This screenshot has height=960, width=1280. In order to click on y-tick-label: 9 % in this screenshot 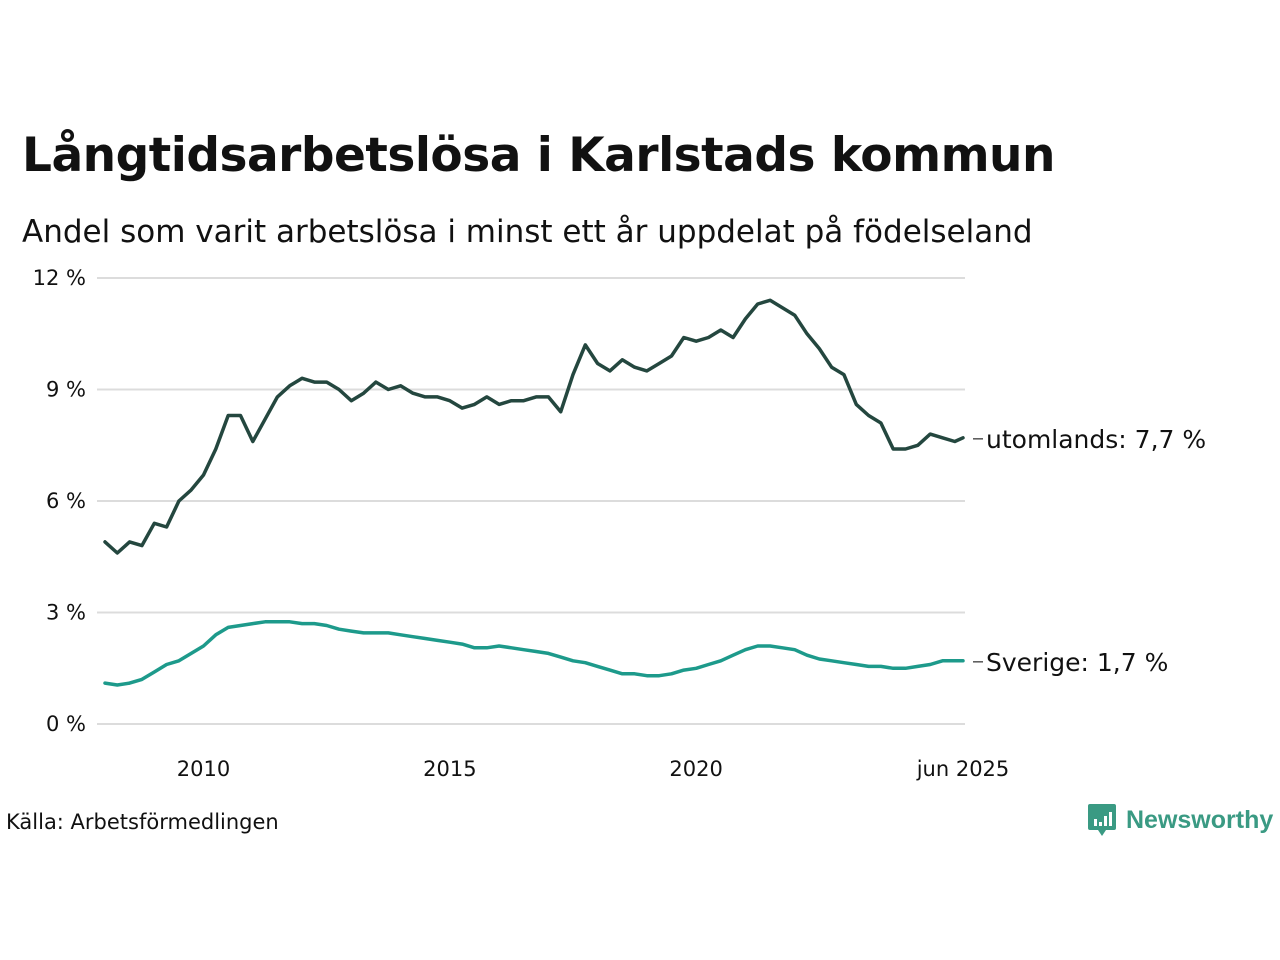, I will do `click(66, 390)`.